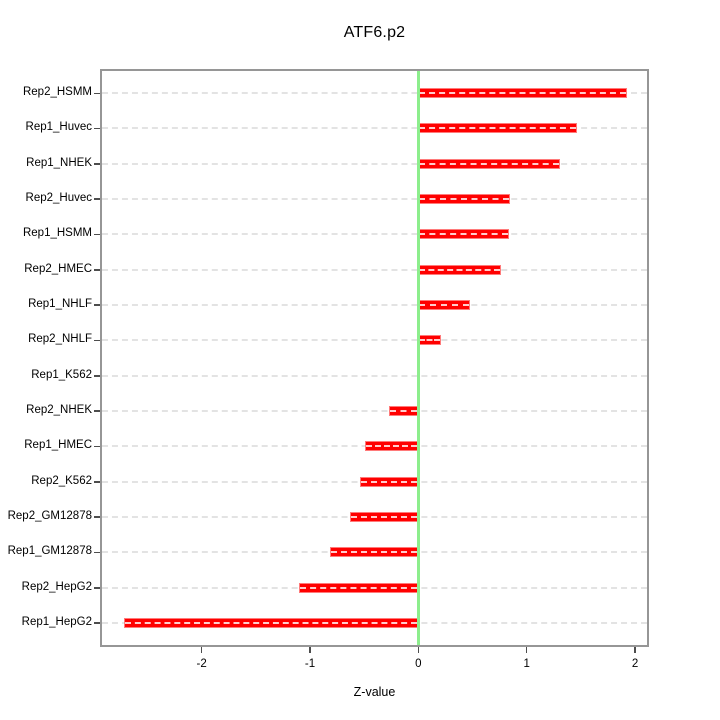  I want to click on y-label-Rep1_Huvec: Rep1_Huvec, so click(58, 127).